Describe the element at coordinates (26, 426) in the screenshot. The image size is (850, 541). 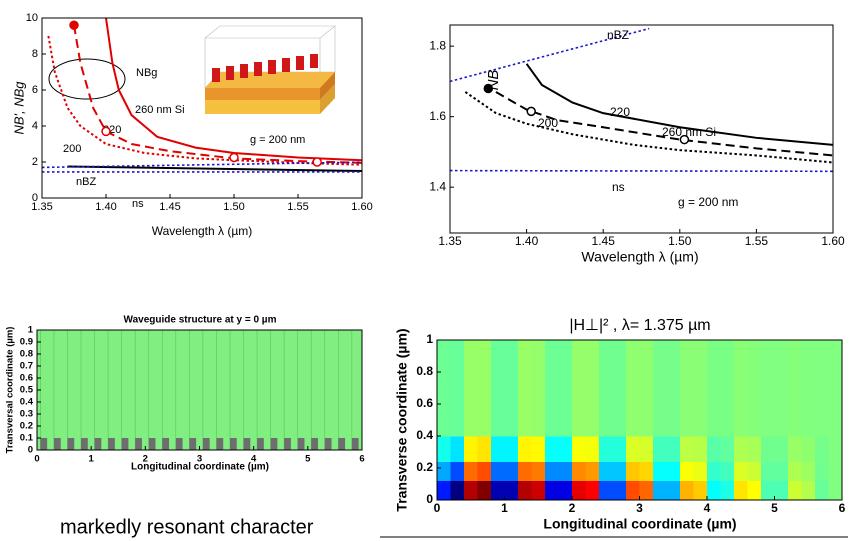
I see `y-tick-label: 0.2` at that location.